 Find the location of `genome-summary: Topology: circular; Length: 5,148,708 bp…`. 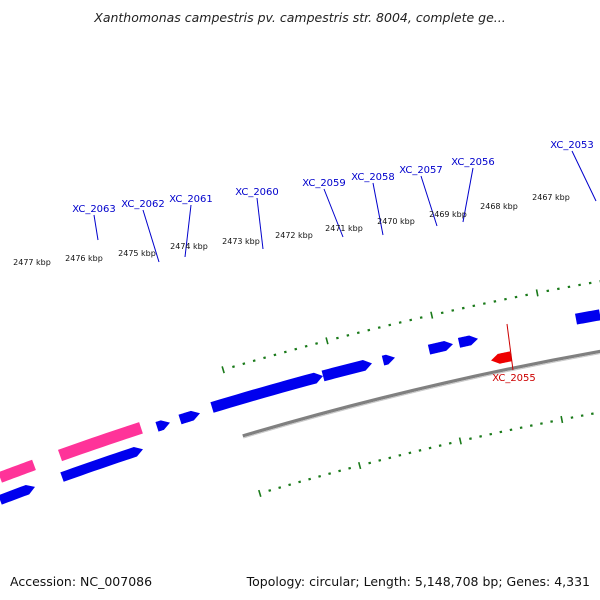

genome-summary: Topology: circular; Length: 5,148,708 bp… is located at coordinates (418, 581).